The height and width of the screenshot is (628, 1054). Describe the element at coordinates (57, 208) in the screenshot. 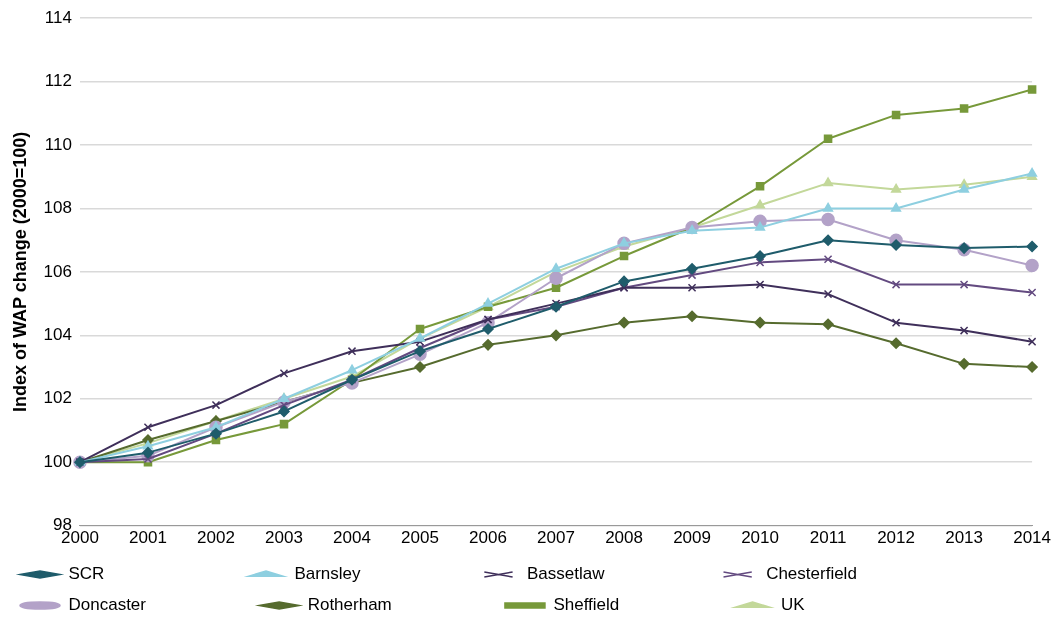

I see `y-tick-label: 108` at that location.